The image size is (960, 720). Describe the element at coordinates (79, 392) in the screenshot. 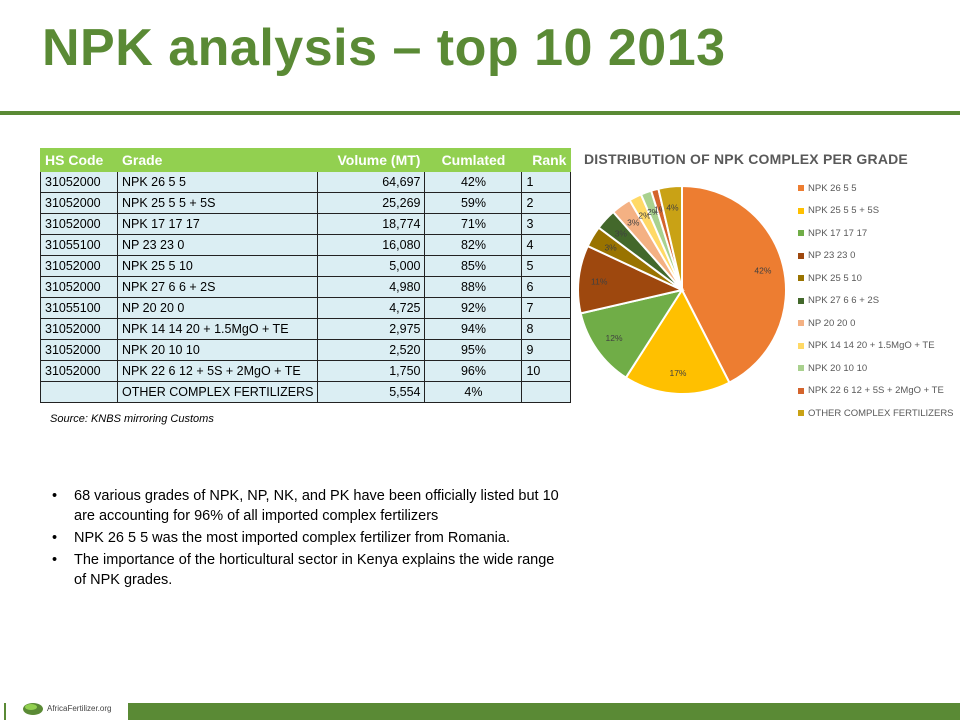

I see `cell-hs-code` at that location.